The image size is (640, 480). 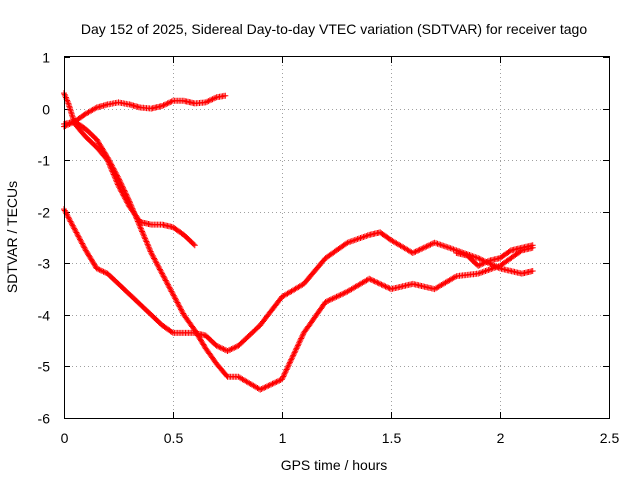 What do you see at coordinates (44, 213) in the screenshot?
I see `y-tick-label: -2` at bounding box center [44, 213].